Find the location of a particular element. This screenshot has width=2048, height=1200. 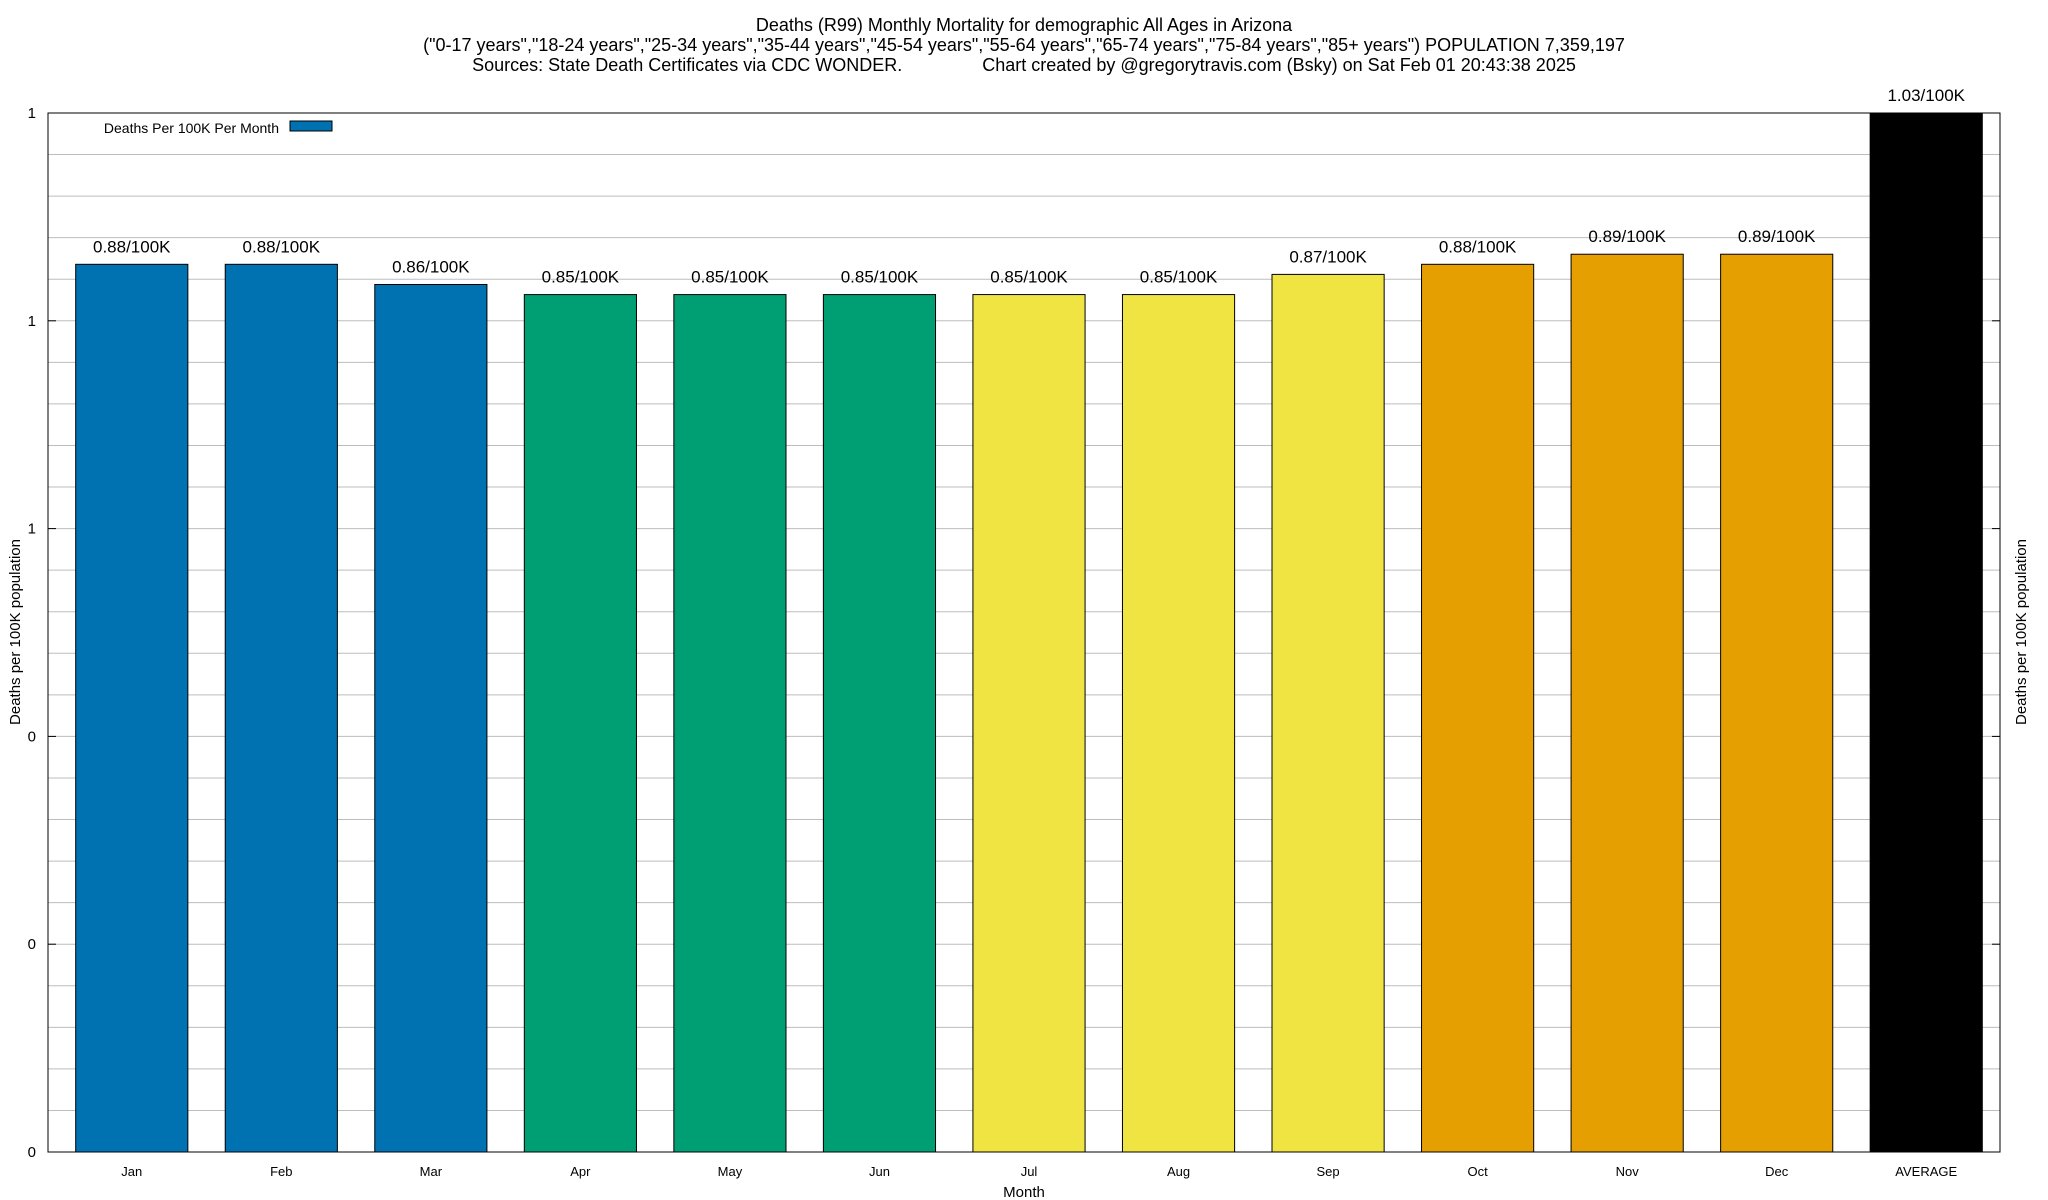

bar-average is located at coordinates (1926, 632).